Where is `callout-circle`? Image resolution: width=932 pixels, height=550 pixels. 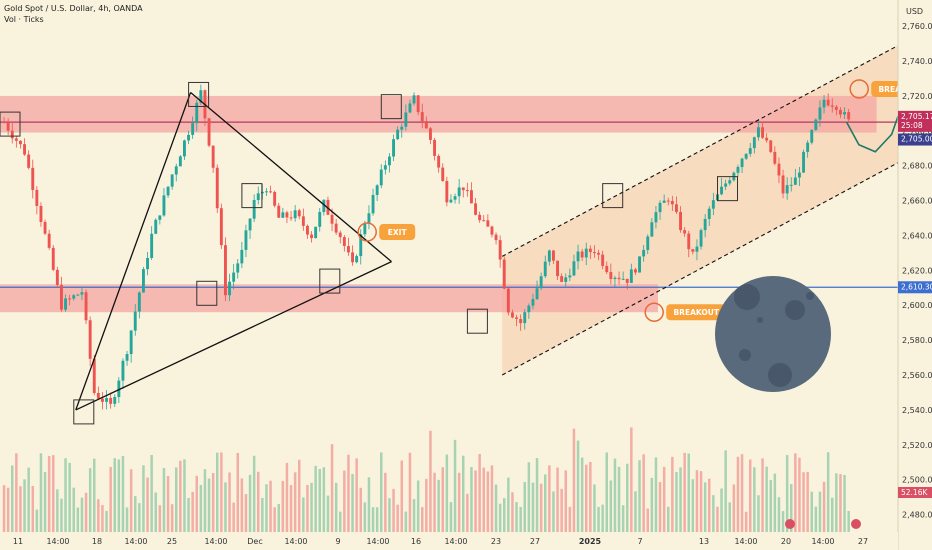
callout-circle is located at coordinates (367, 232).